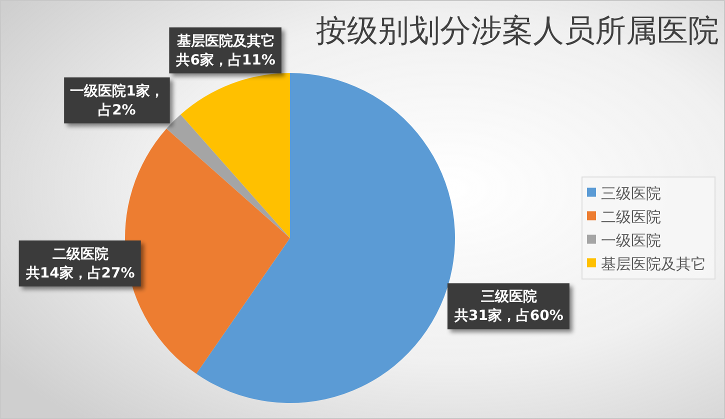 The height and width of the screenshot is (419, 725). I want to click on data-label: 一级医院1家，占2%, so click(117, 100).